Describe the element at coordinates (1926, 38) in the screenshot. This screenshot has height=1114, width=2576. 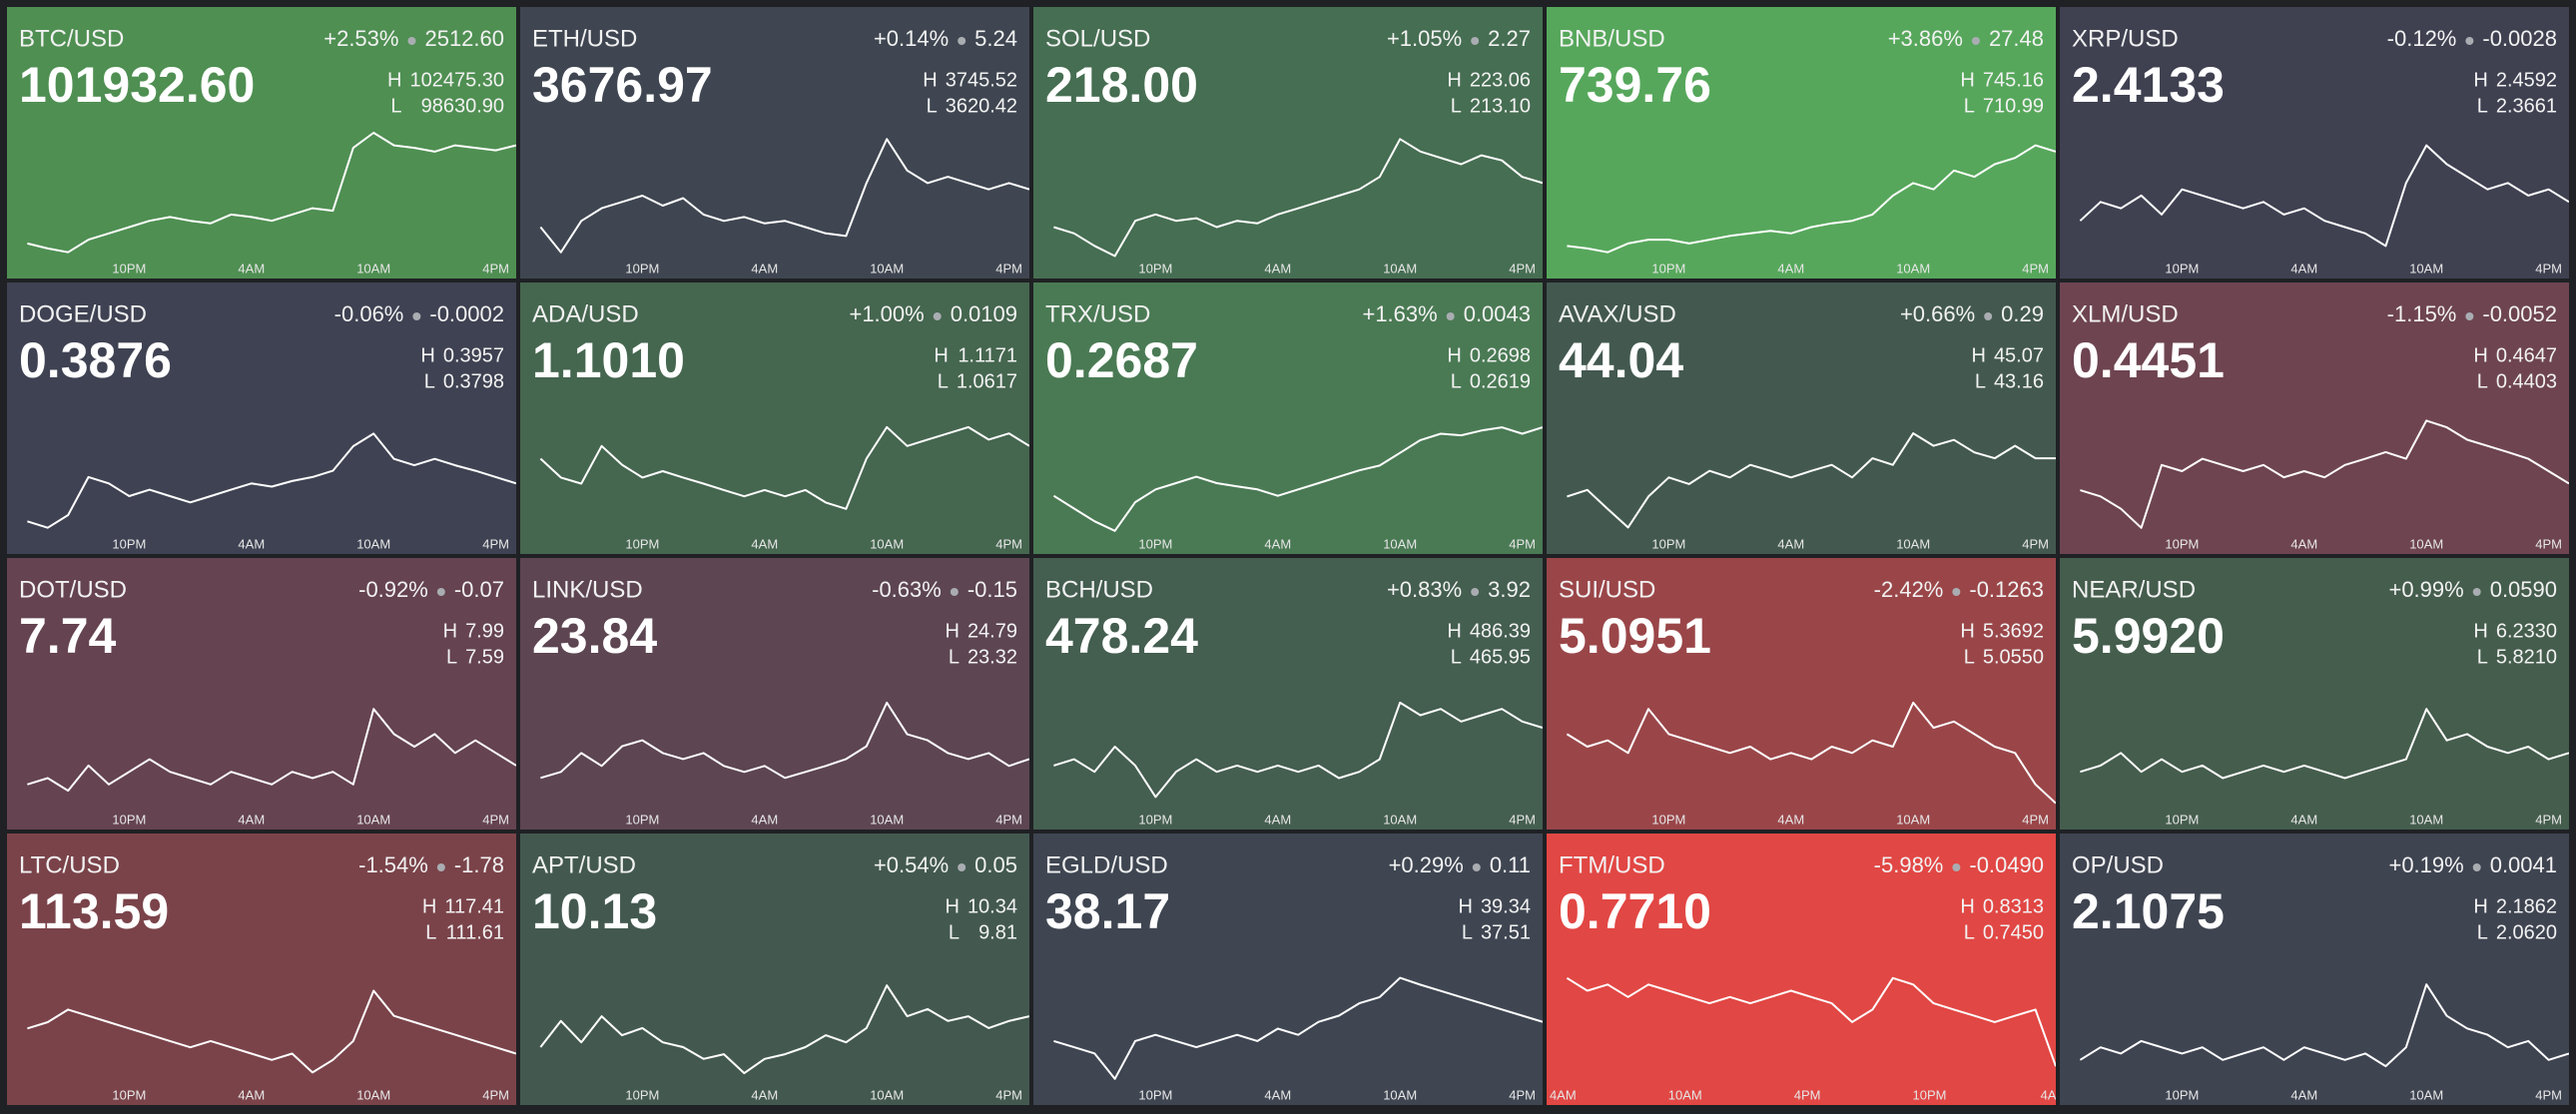
I see `change-percent: +3.86%` at that location.